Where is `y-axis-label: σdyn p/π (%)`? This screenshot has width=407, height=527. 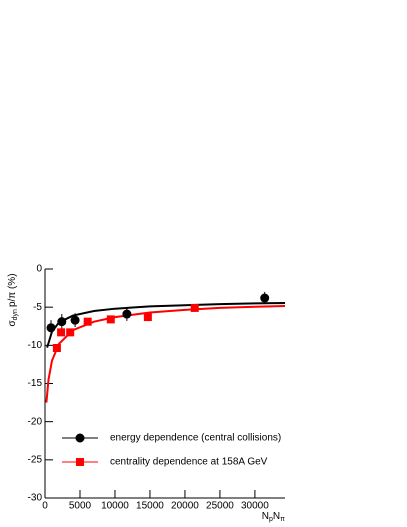
y-axis-label: σdyn p/π (%) is located at coordinates (13, 299).